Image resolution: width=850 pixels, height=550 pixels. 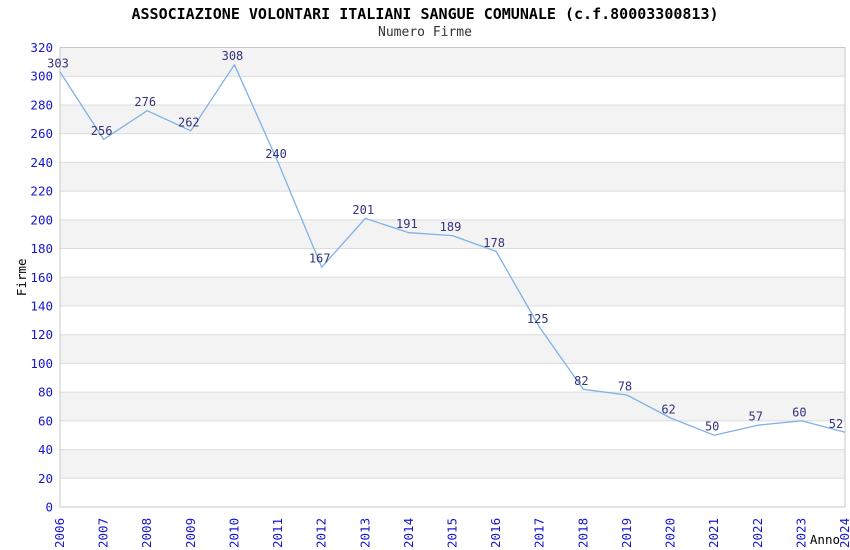 I want to click on data-point-label: 62, so click(x=668, y=409).